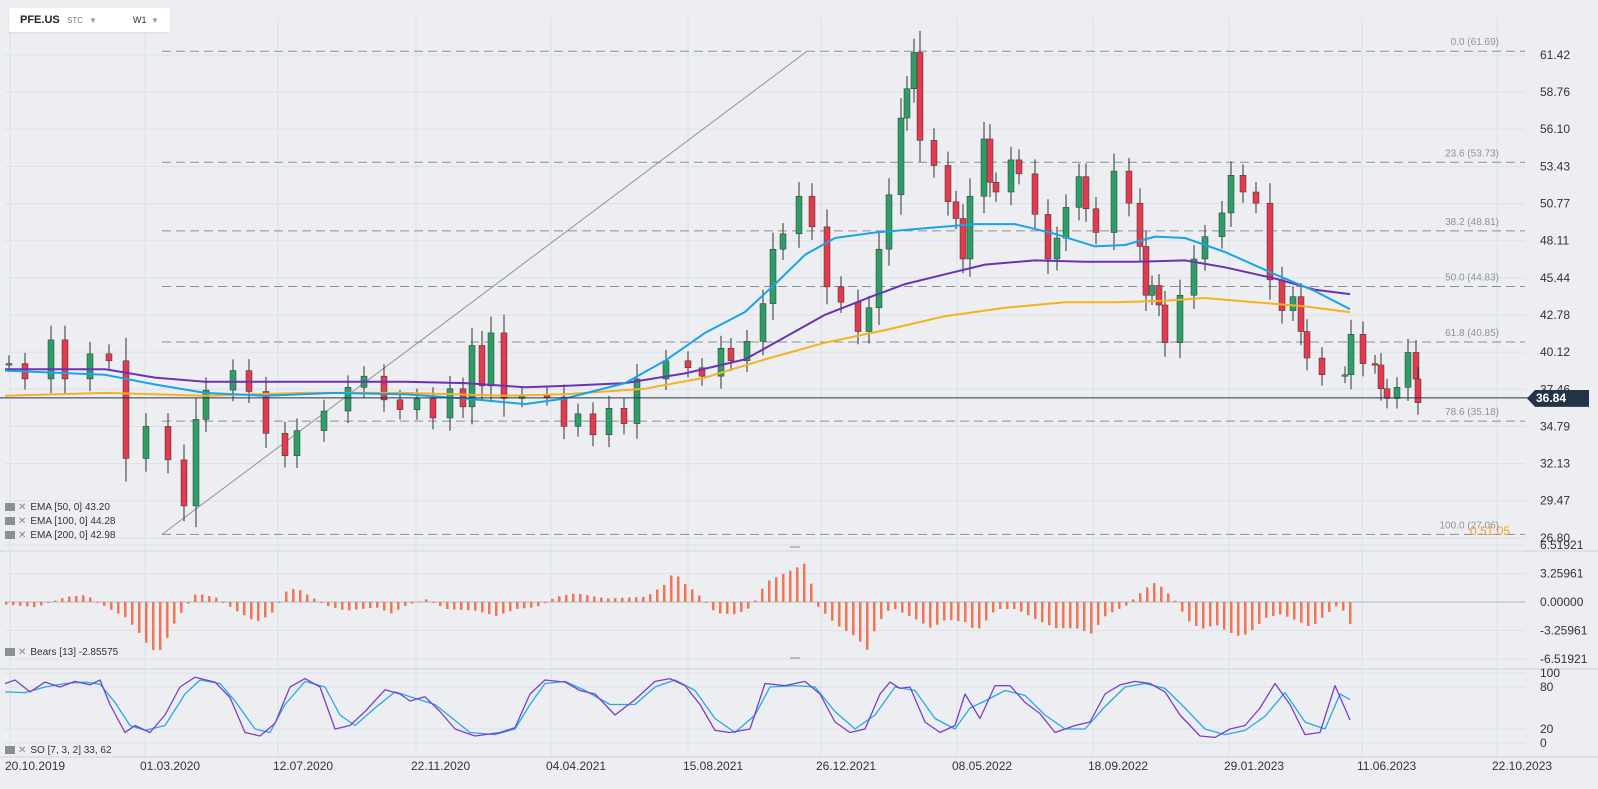  I want to click on timeframe-label: W1, so click(140, 20).